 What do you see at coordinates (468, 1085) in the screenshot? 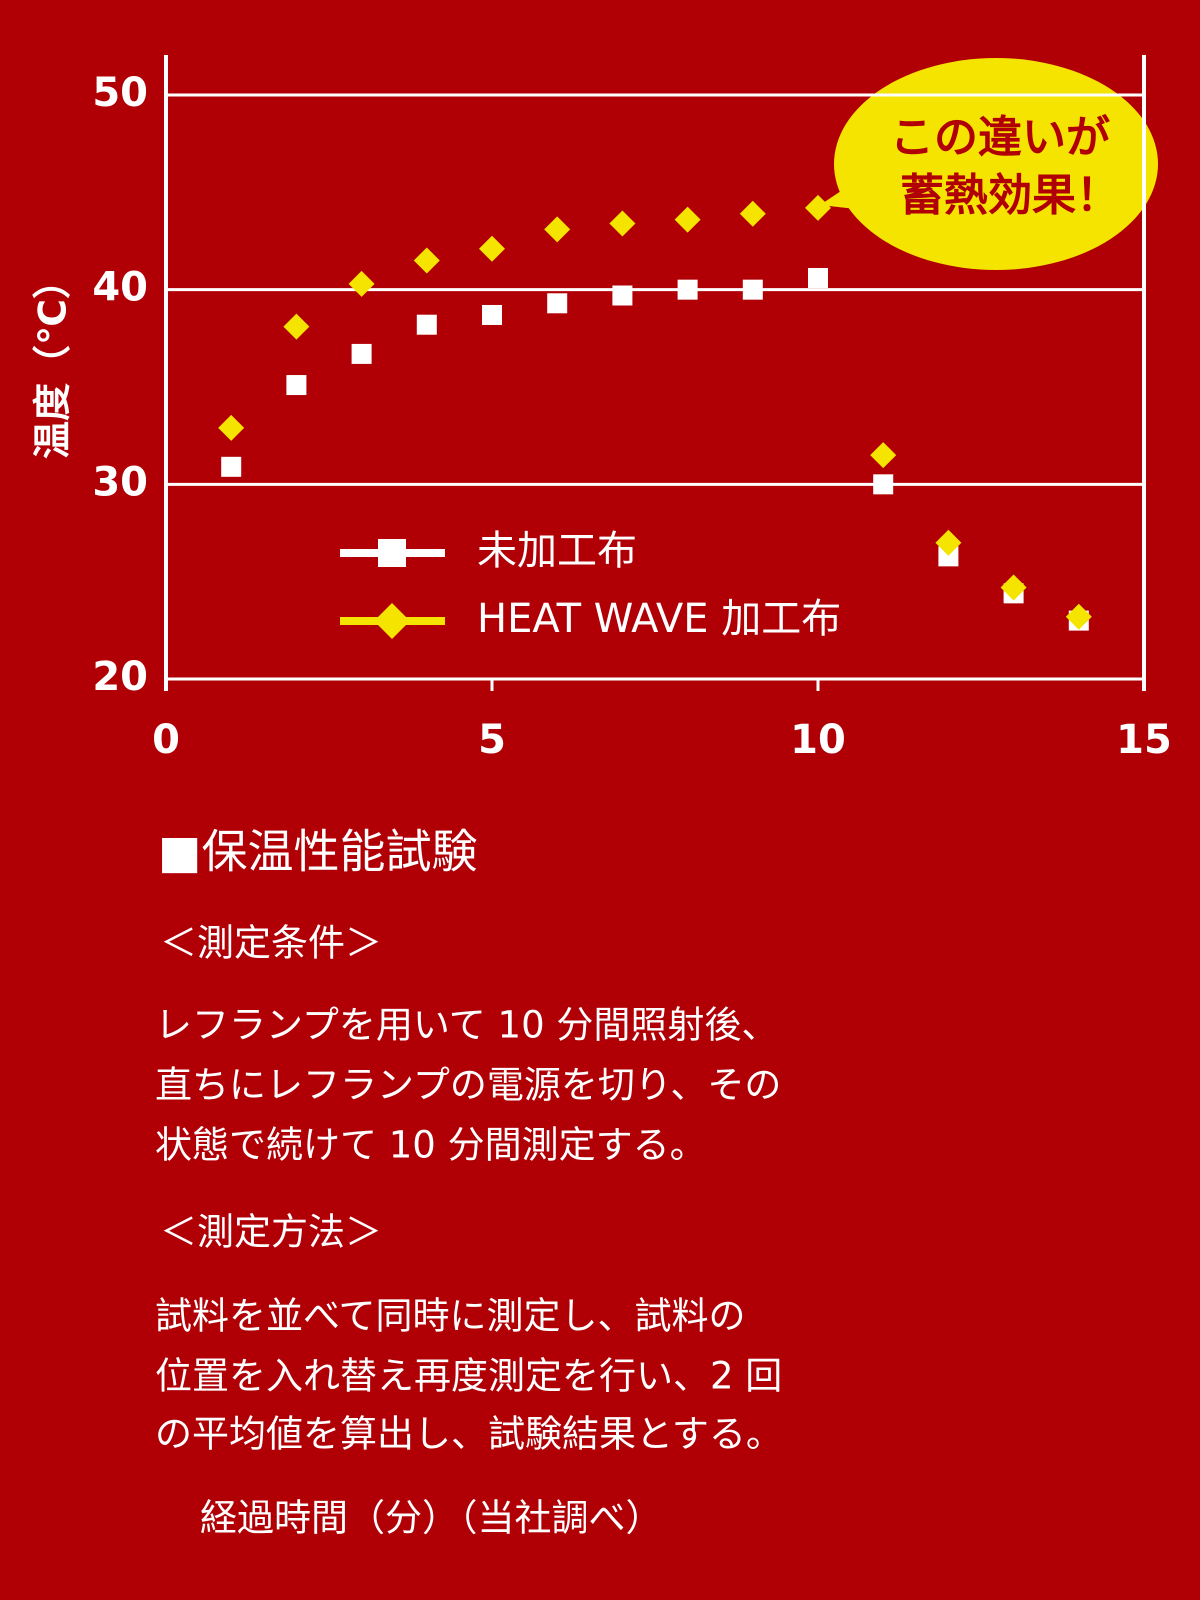
I see `paragraph-line: 直ちにレフランプの電源を切り、その` at bounding box center [468, 1085].